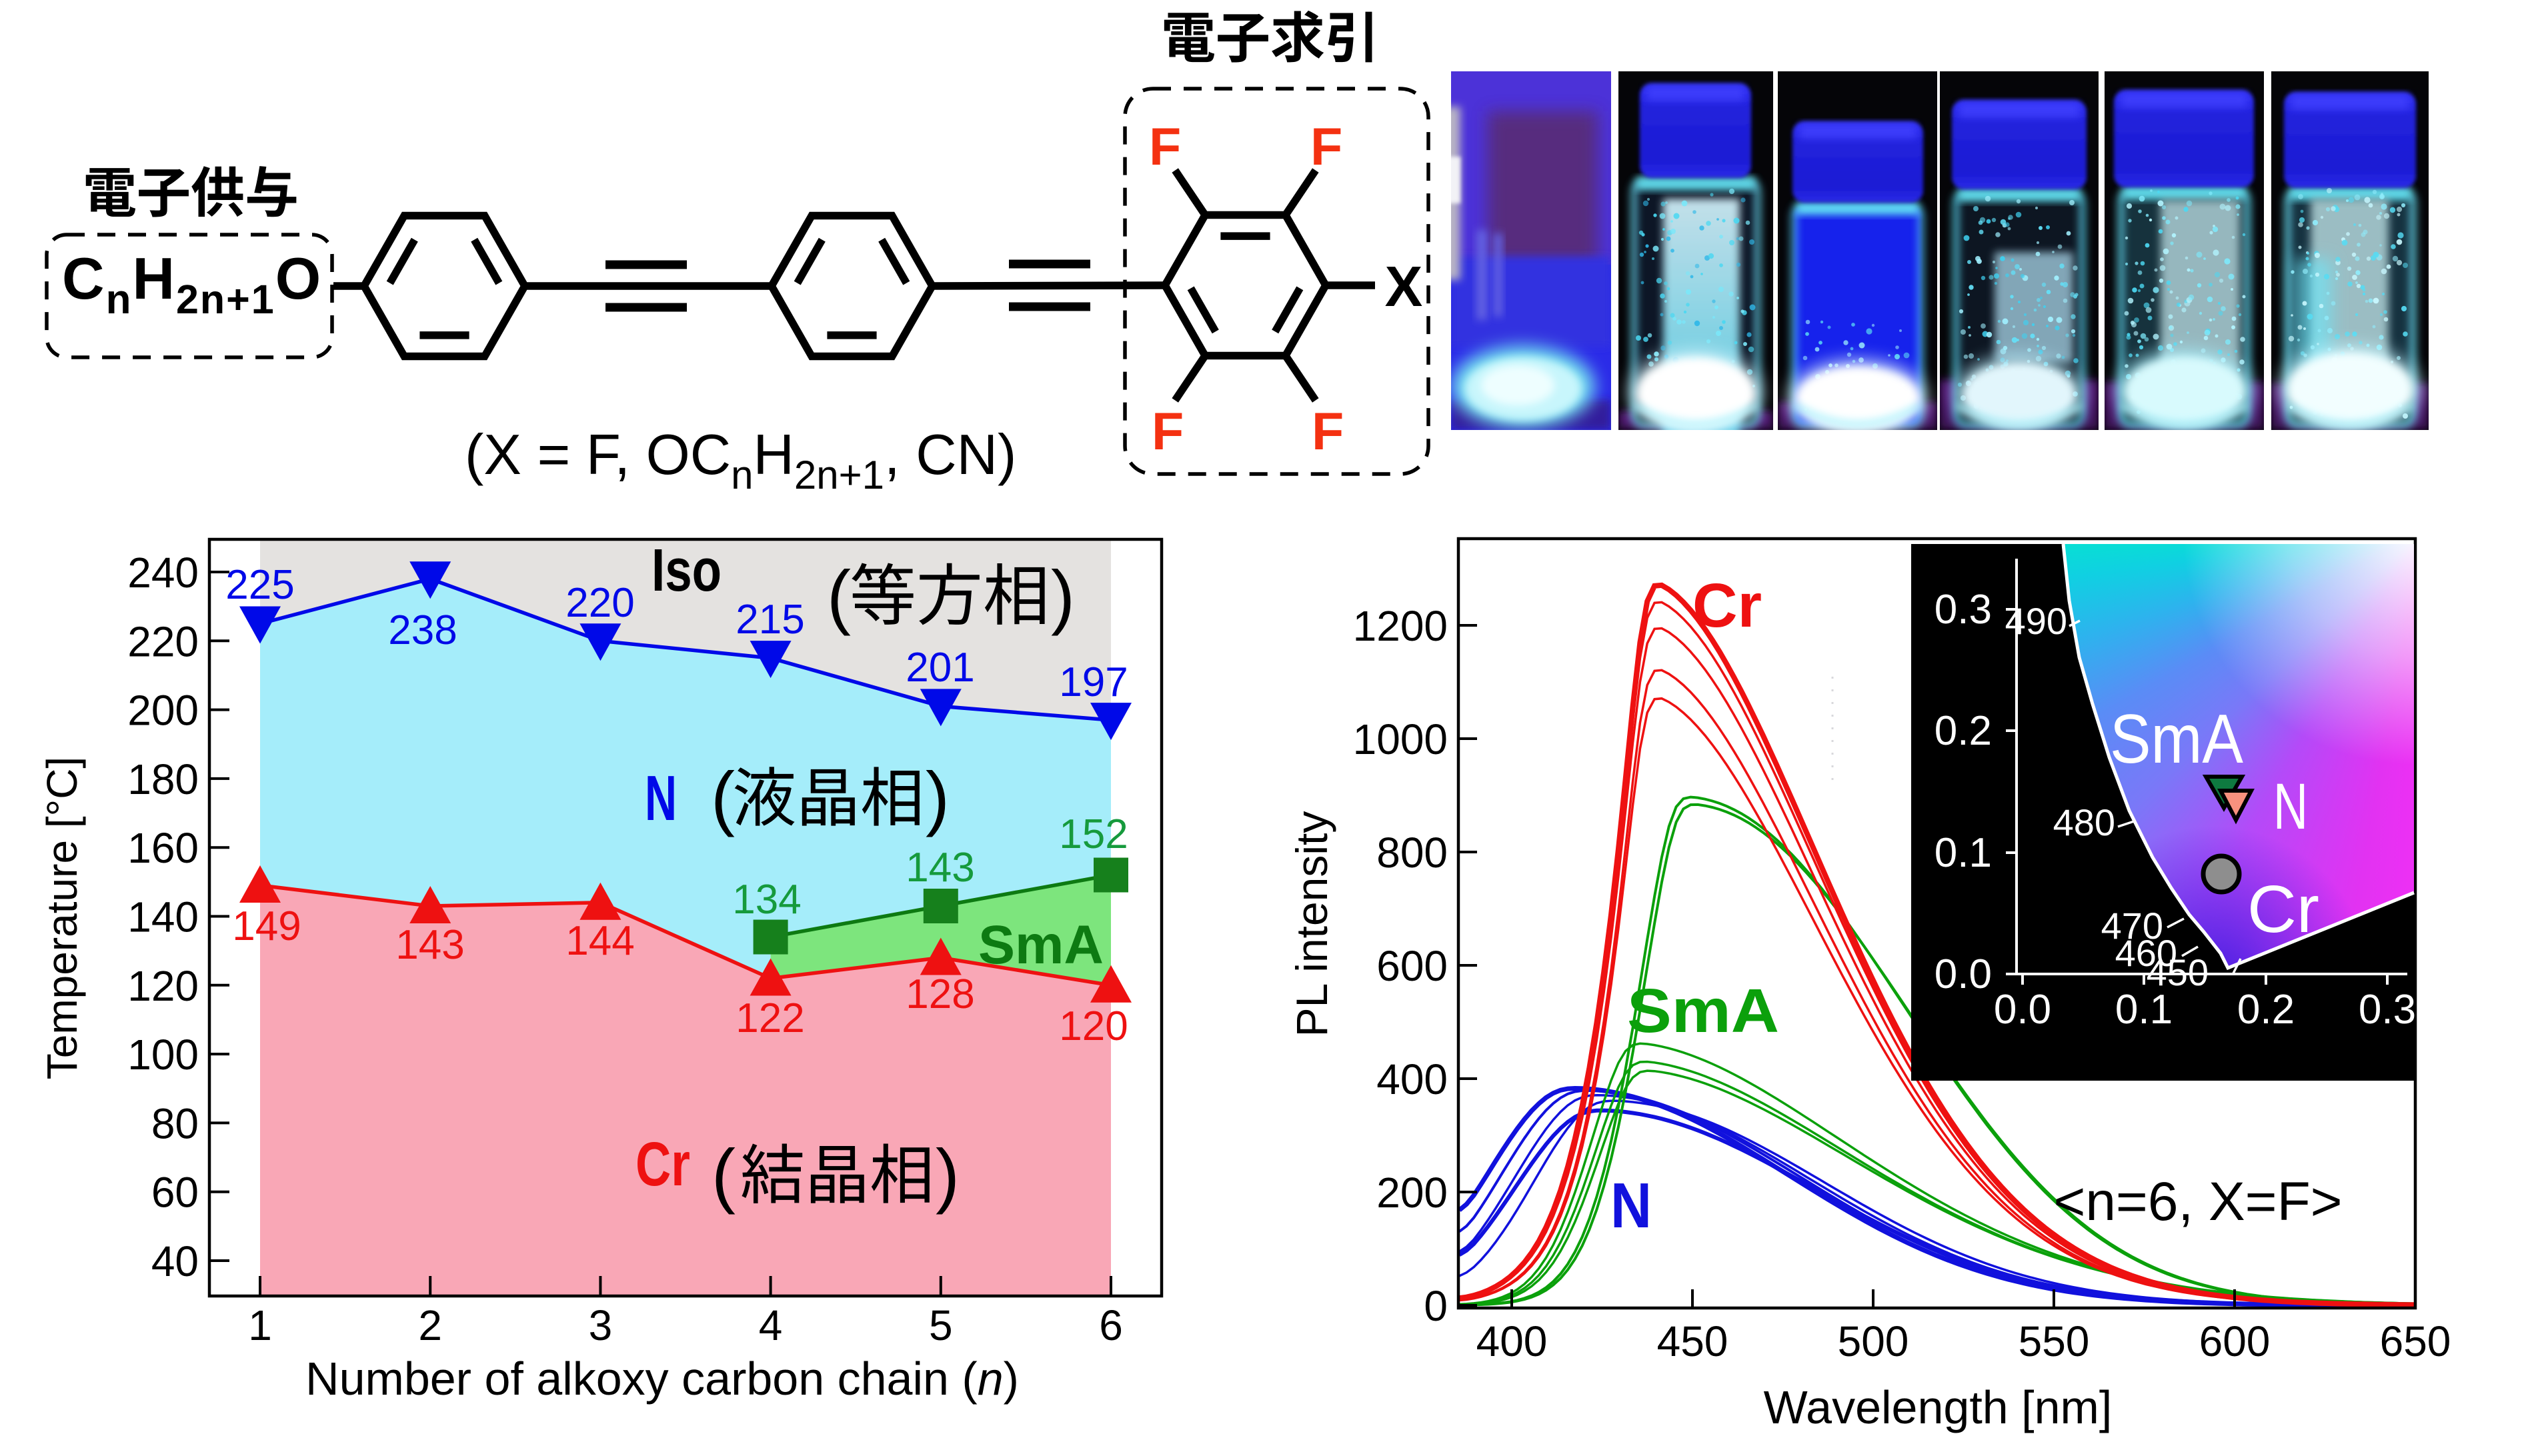 Image resolution: width=2534 pixels, height=1456 pixels. Describe the element at coordinates (1412, 853) in the screenshot. I see `svg-text: 800` at that location.